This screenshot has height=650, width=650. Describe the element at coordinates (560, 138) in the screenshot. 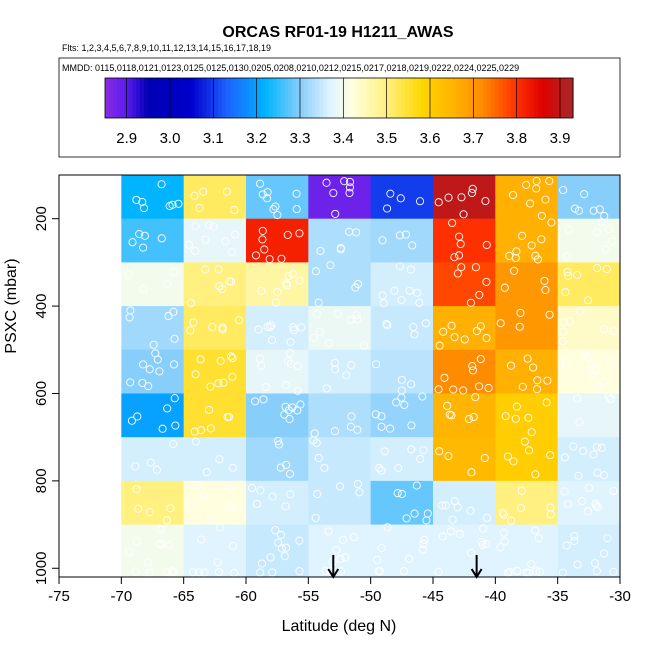

I see `colorbar-tick-label: 3.9` at that location.